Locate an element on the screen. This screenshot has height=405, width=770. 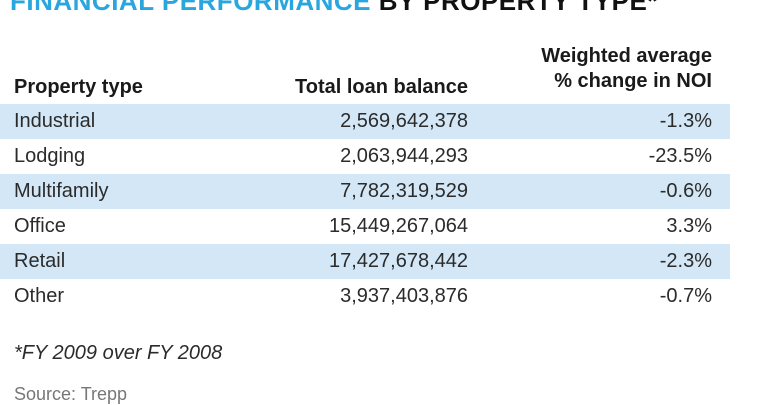
cell-noi-change: 3.3% is located at coordinates (689, 226).